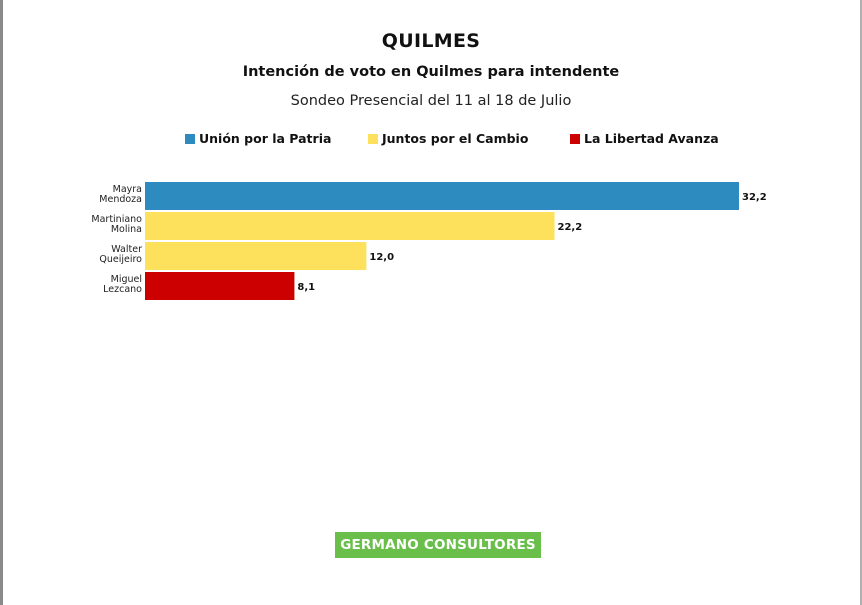 The width and height of the screenshot is (862, 605). What do you see at coordinates (455, 138) in the screenshot?
I see `legend-label-juntos-por-el-cambio: Juntos por el Cambio` at bounding box center [455, 138].